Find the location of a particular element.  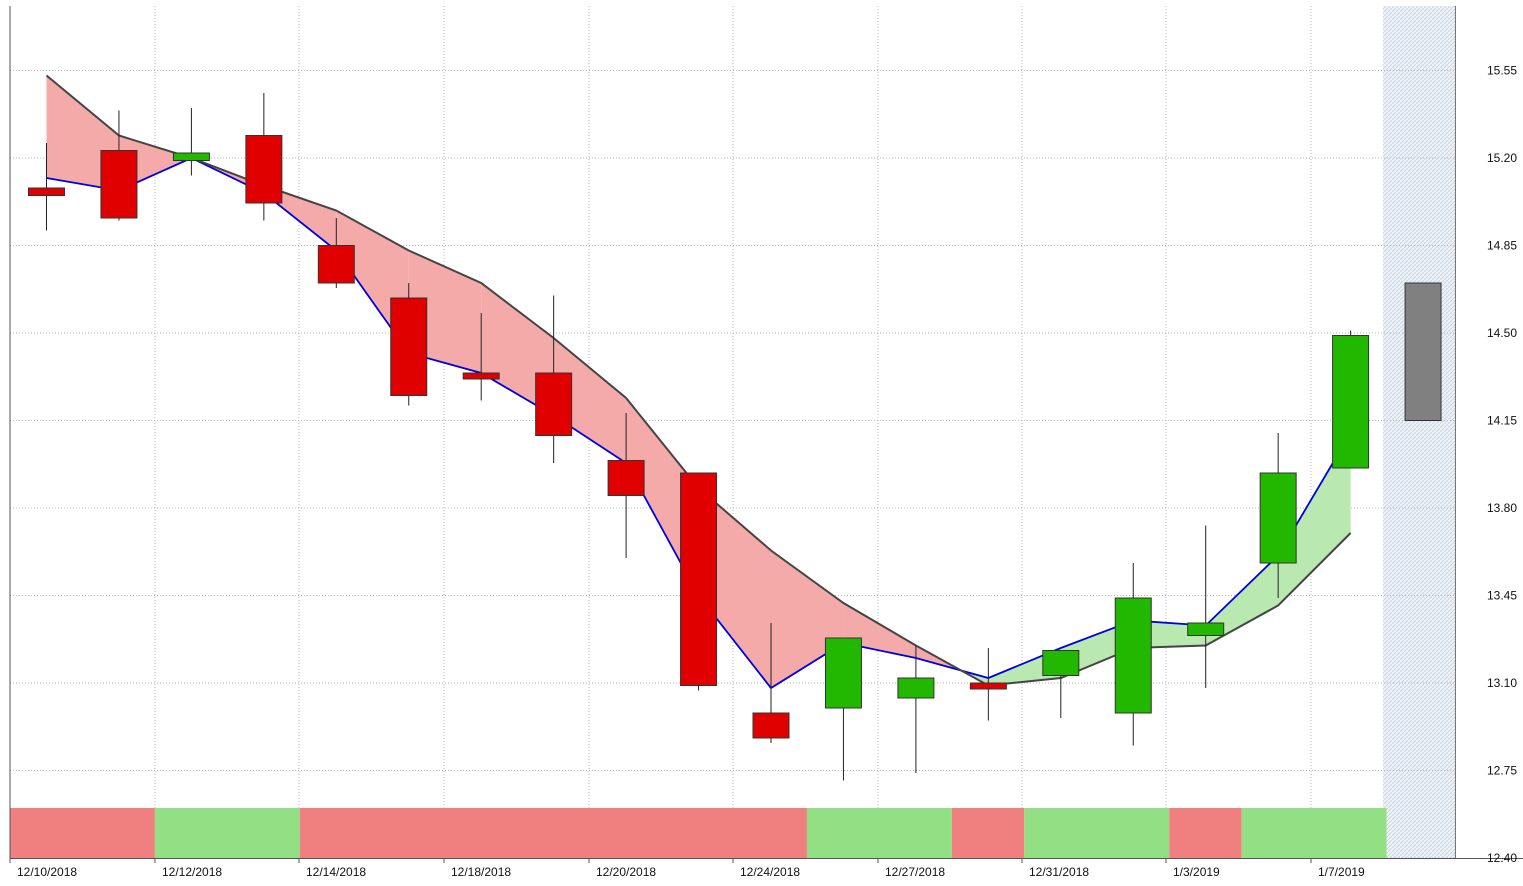

x-tick-label: 1/7/2019 is located at coordinates (1341, 872).